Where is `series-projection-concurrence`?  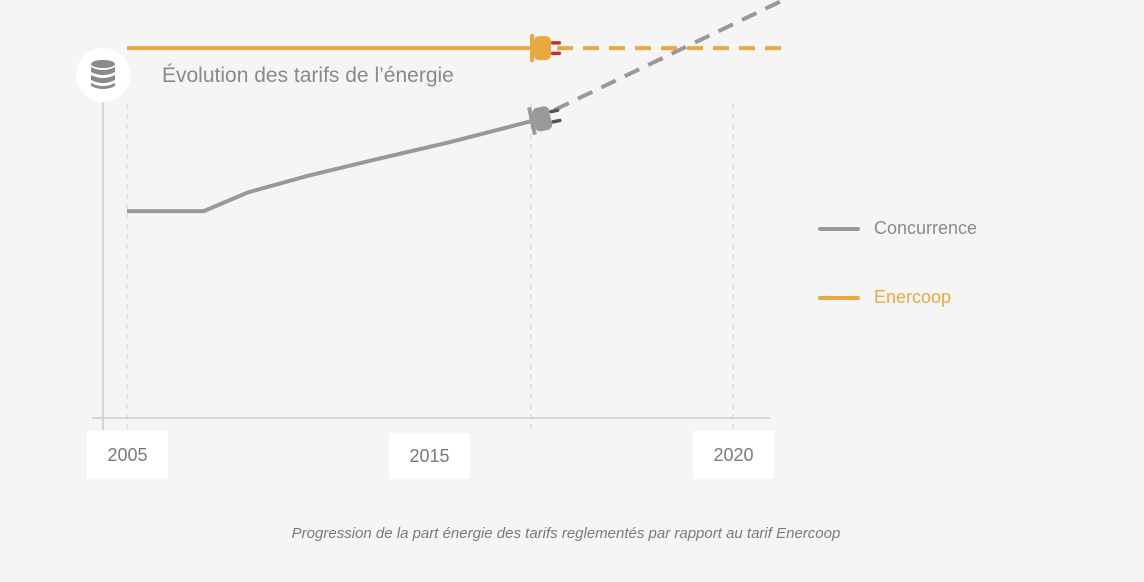 series-projection-concurrence is located at coordinates (657, 62).